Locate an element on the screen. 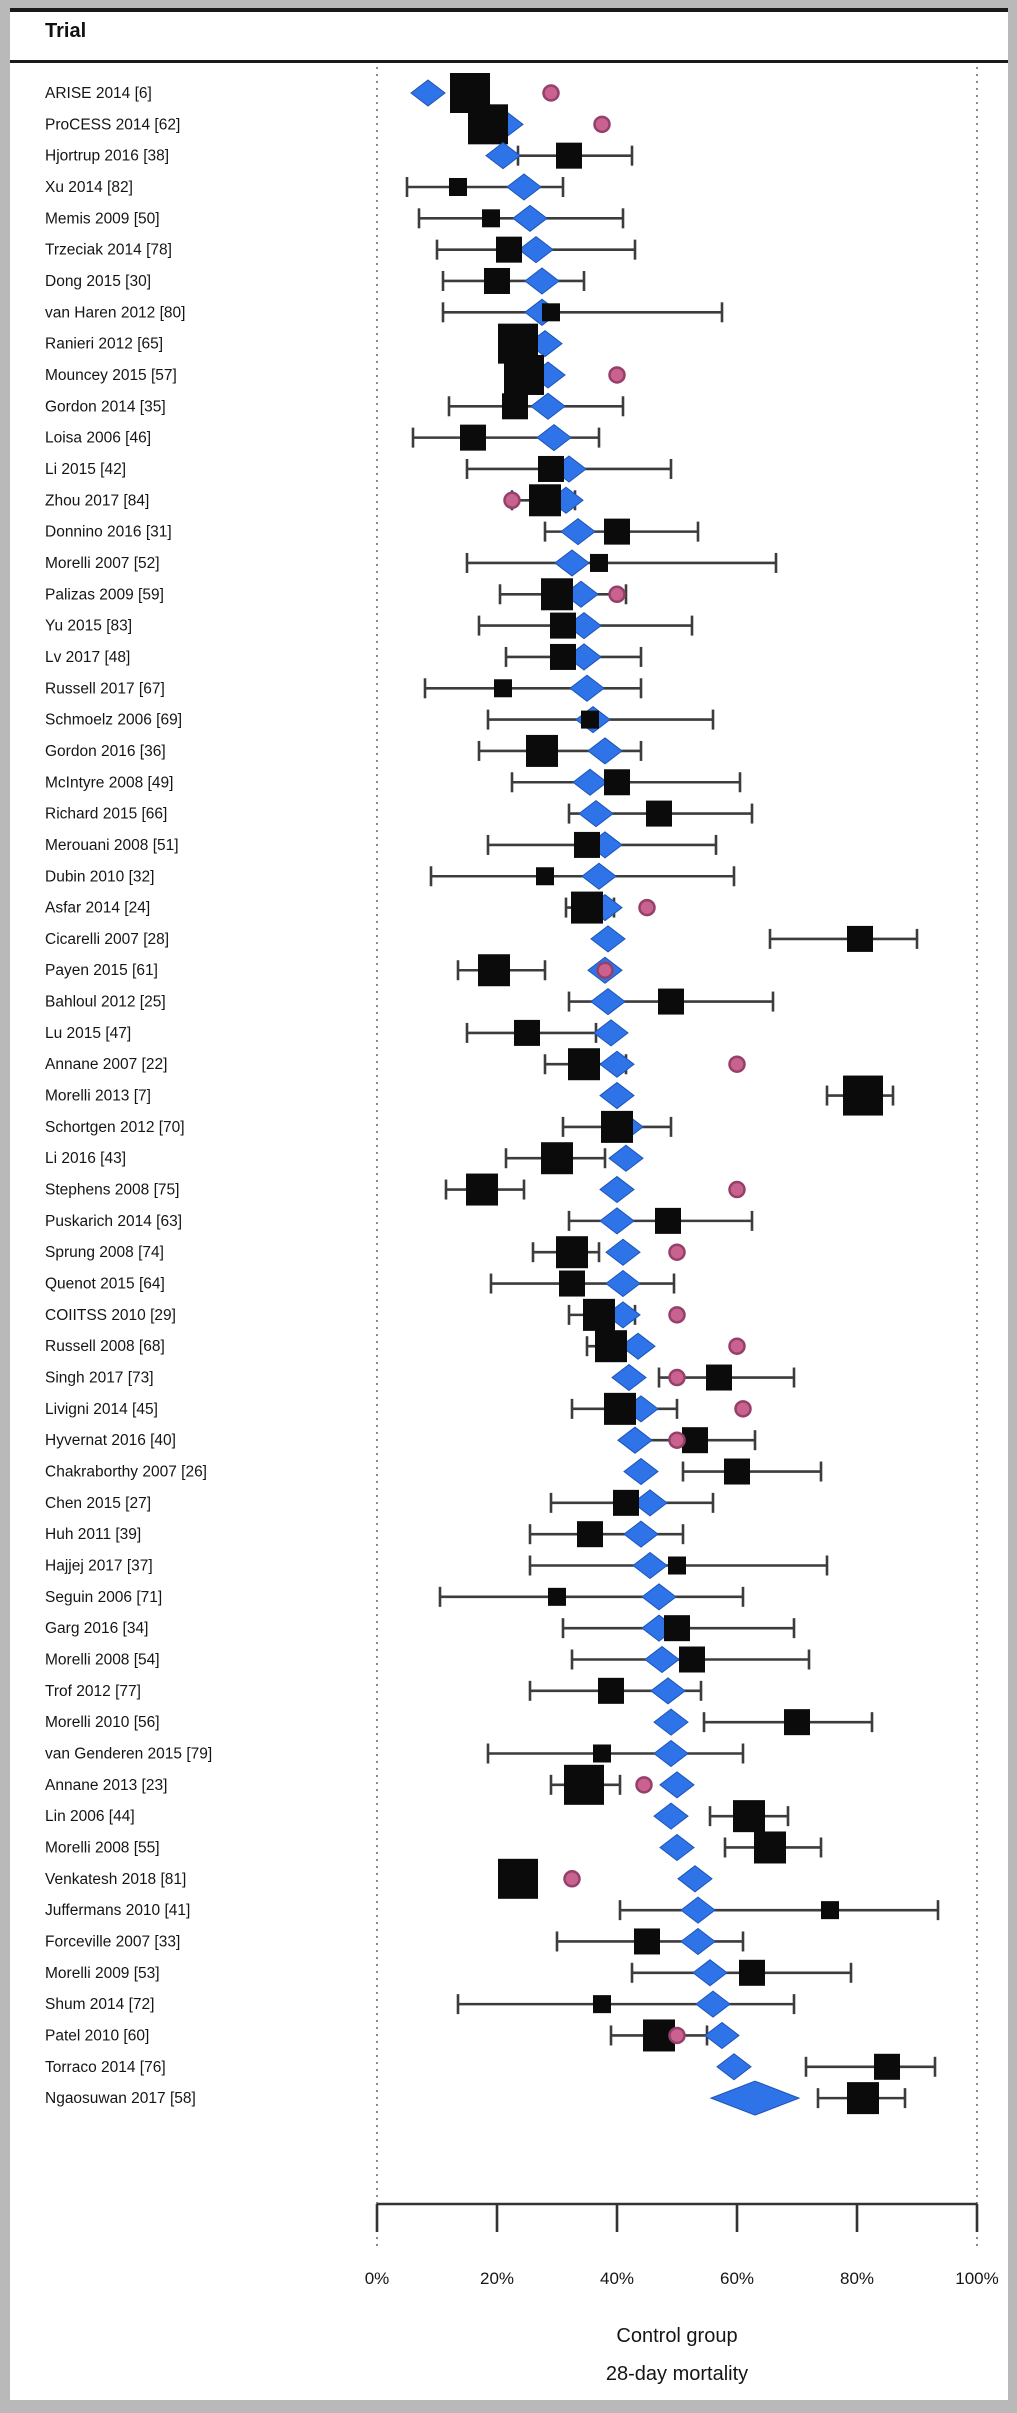 This screenshot has height=2413, width=1017. trial-label: van Genderen 2015 [79] is located at coordinates (128, 1753).